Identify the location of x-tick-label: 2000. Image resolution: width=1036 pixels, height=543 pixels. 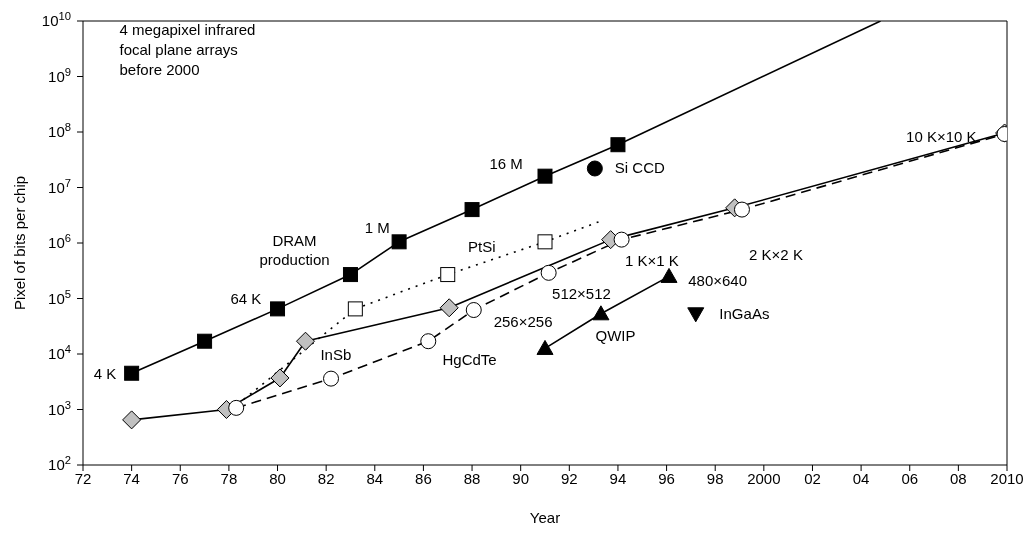
(764, 478).